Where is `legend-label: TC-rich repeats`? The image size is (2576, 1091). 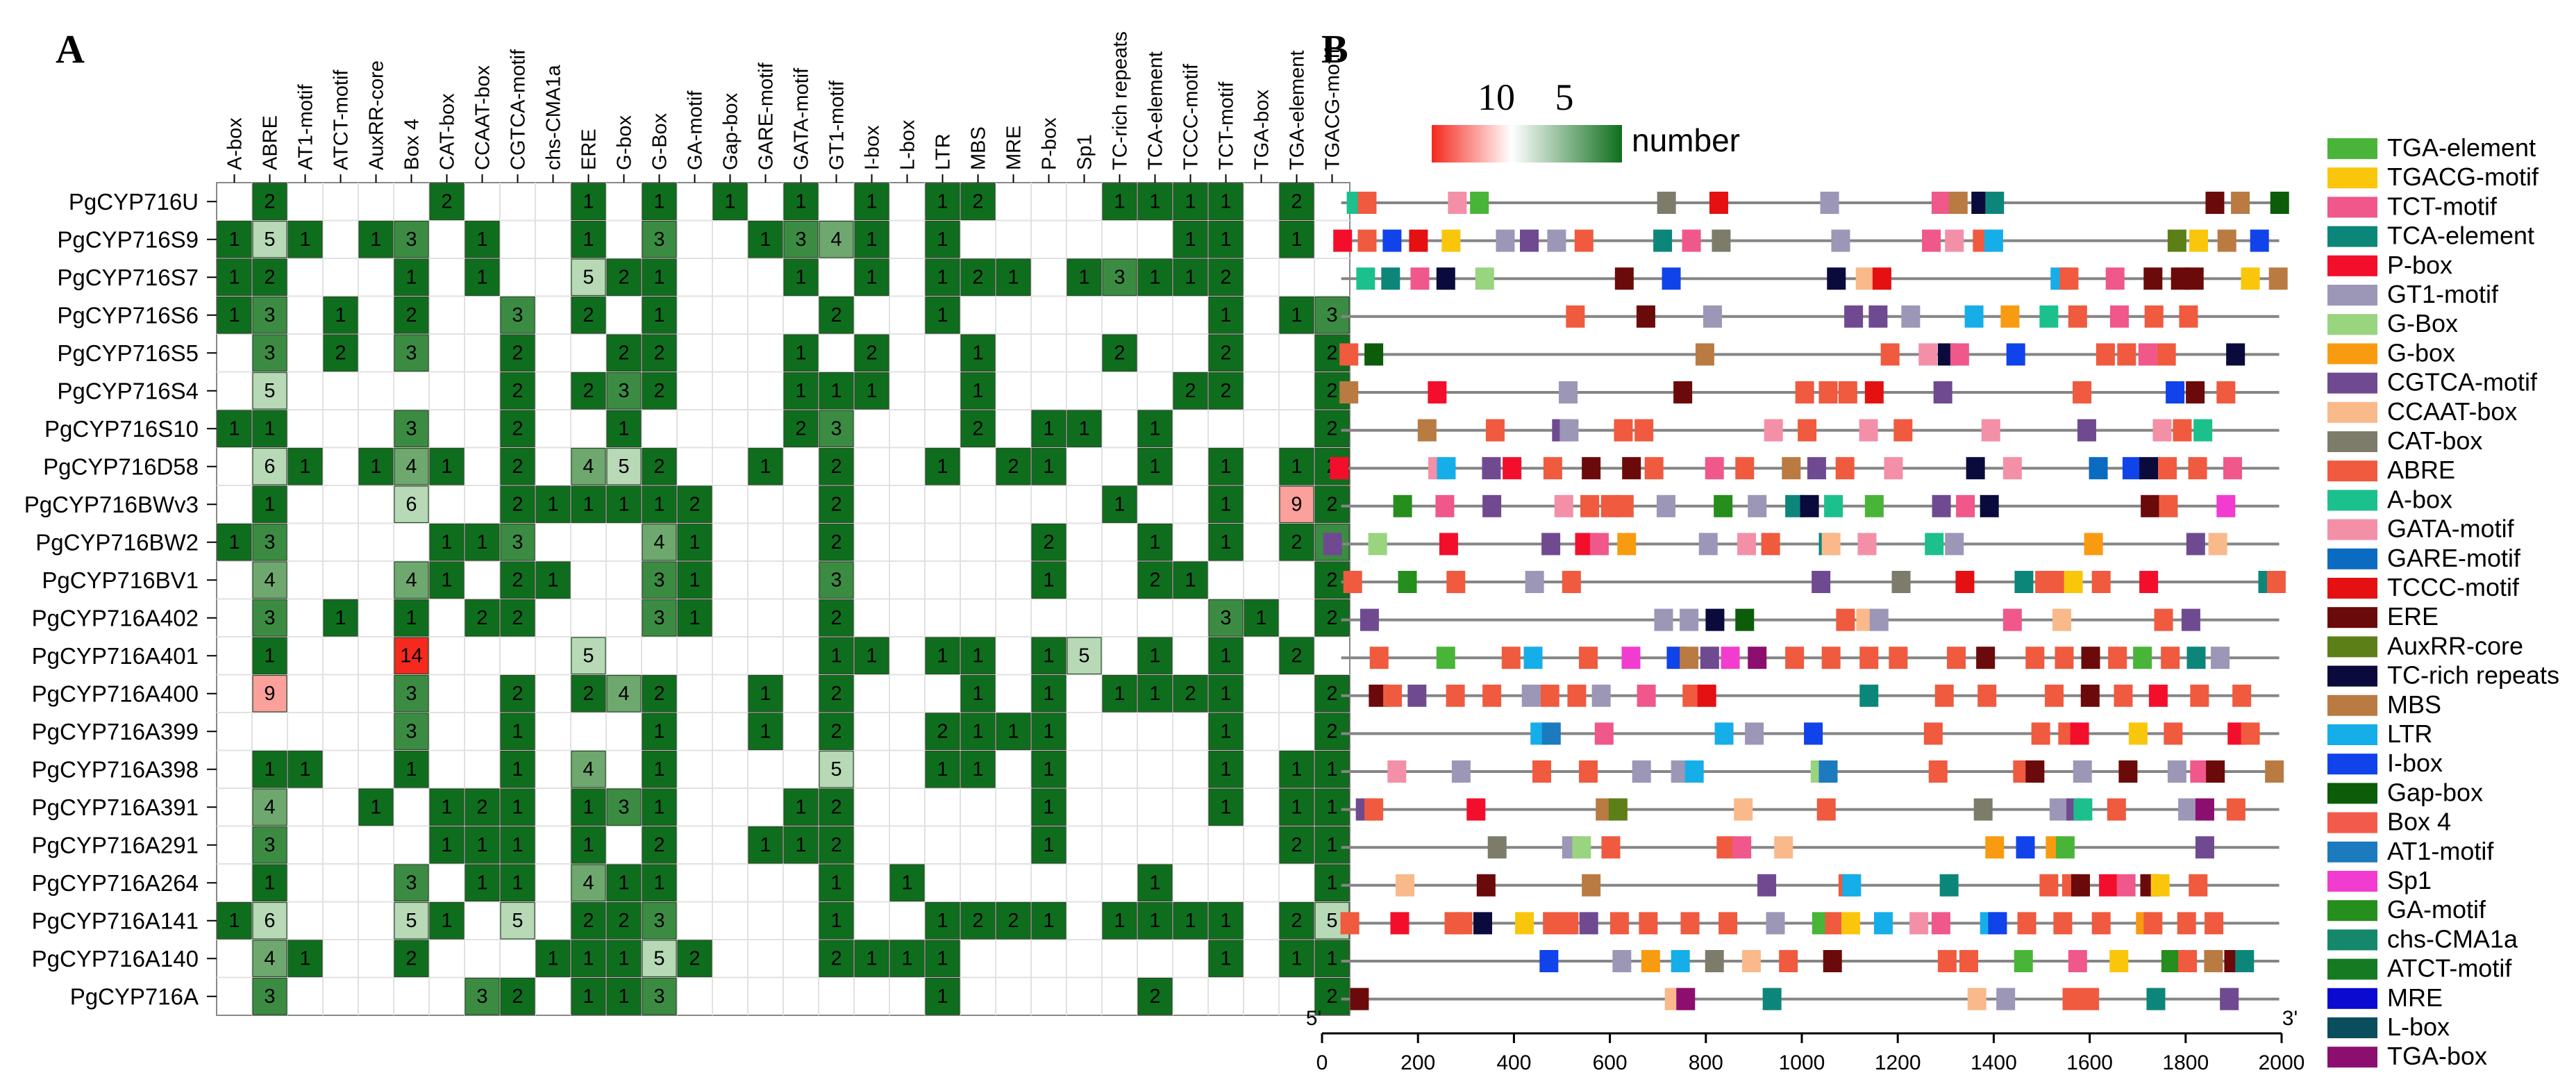
legend-label: TC-rich repeats is located at coordinates (2473, 675).